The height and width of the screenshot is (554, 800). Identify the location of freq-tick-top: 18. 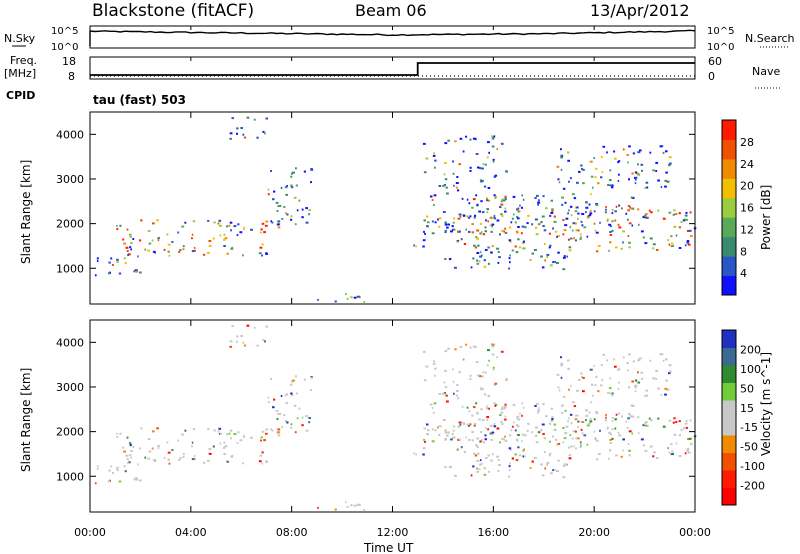
(69, 61).